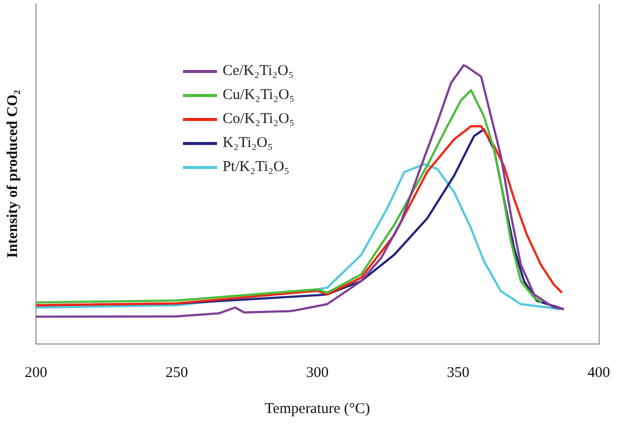  Describe the element at coordinates (317, 372) in the screenshot. I see `x-tick-label: 300` at that location.